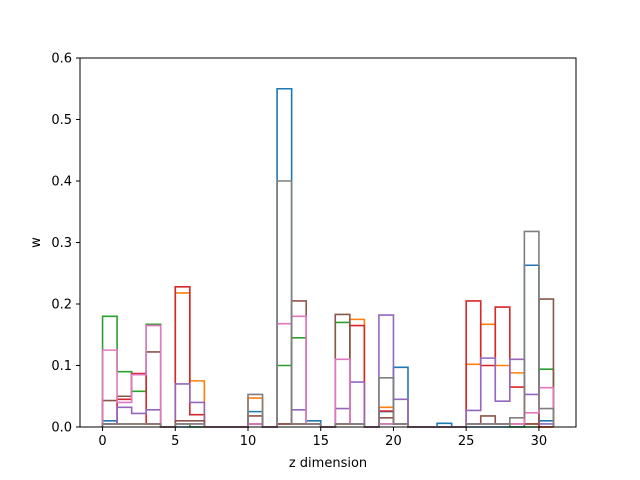 The image size is (640, 480). I want to click on y-tick-label: 0.5, so click(61, 120).